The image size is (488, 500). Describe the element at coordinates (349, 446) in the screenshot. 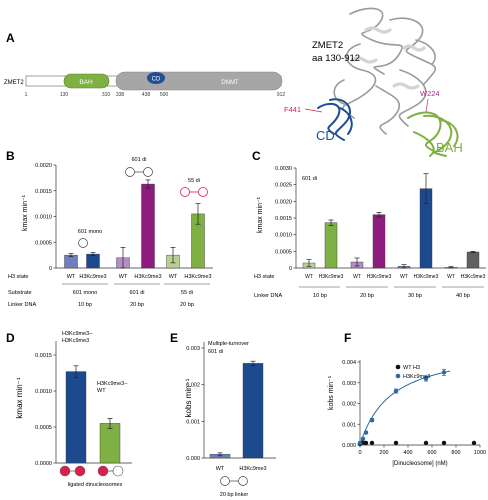

I see `y-tick-label: 0.000` at that location.